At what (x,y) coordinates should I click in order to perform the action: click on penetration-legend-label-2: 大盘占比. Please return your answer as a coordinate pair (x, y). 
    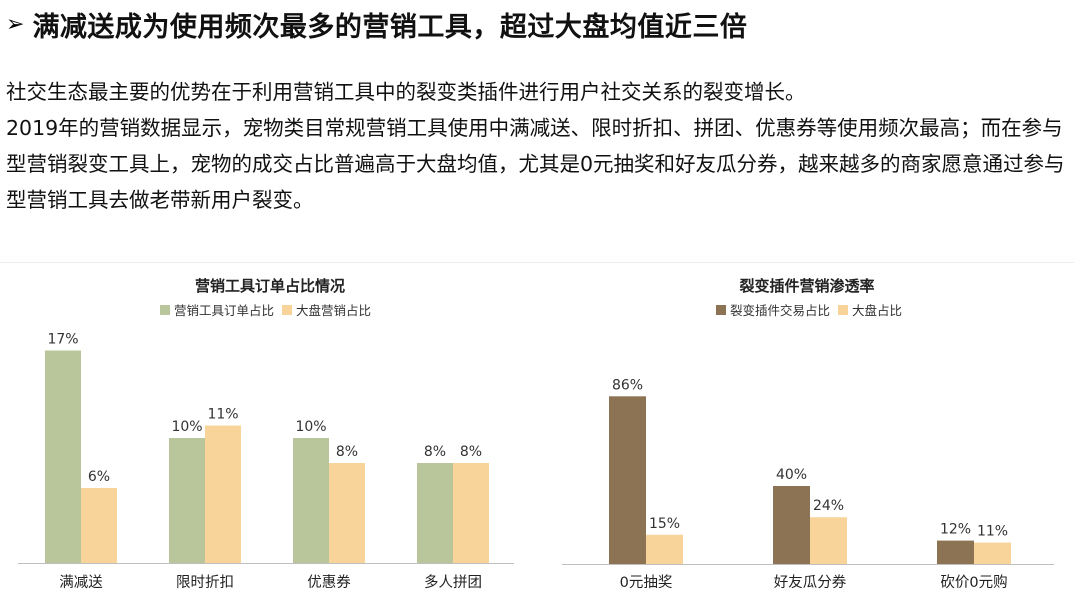
    Looking at the image, I should click on (877, 310).